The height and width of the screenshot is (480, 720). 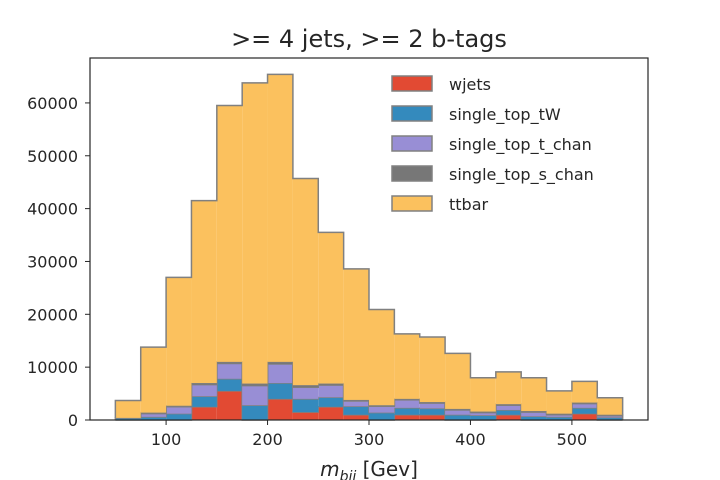 I want to click on legend-item-ttbar: ttbar, so click(x=440, y=204).